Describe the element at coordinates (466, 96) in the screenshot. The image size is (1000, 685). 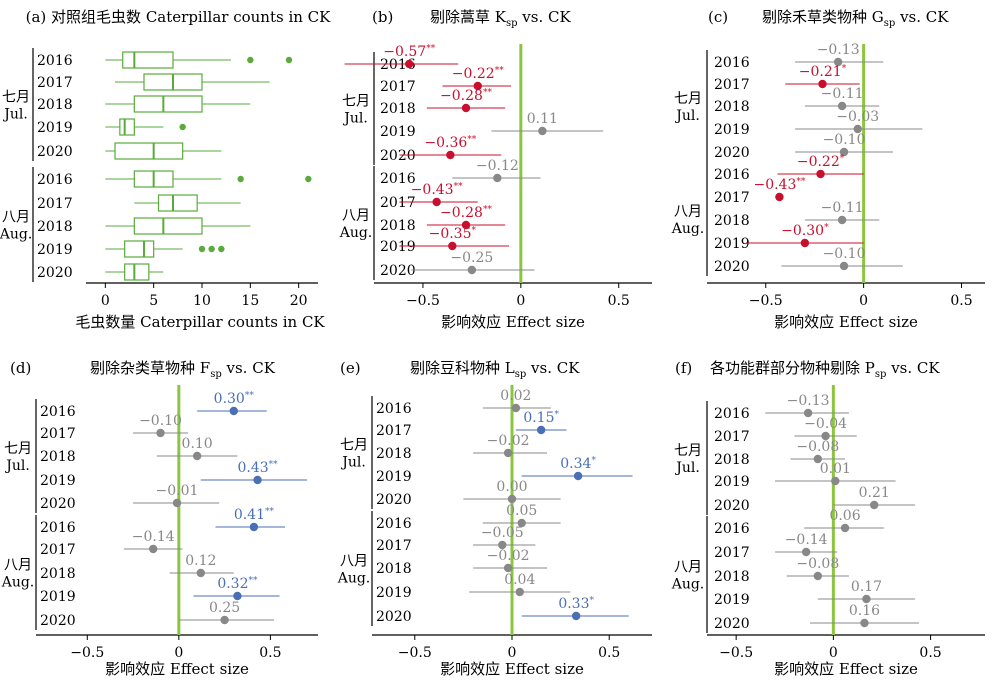
I see `data-label: −0.28**` at that location.